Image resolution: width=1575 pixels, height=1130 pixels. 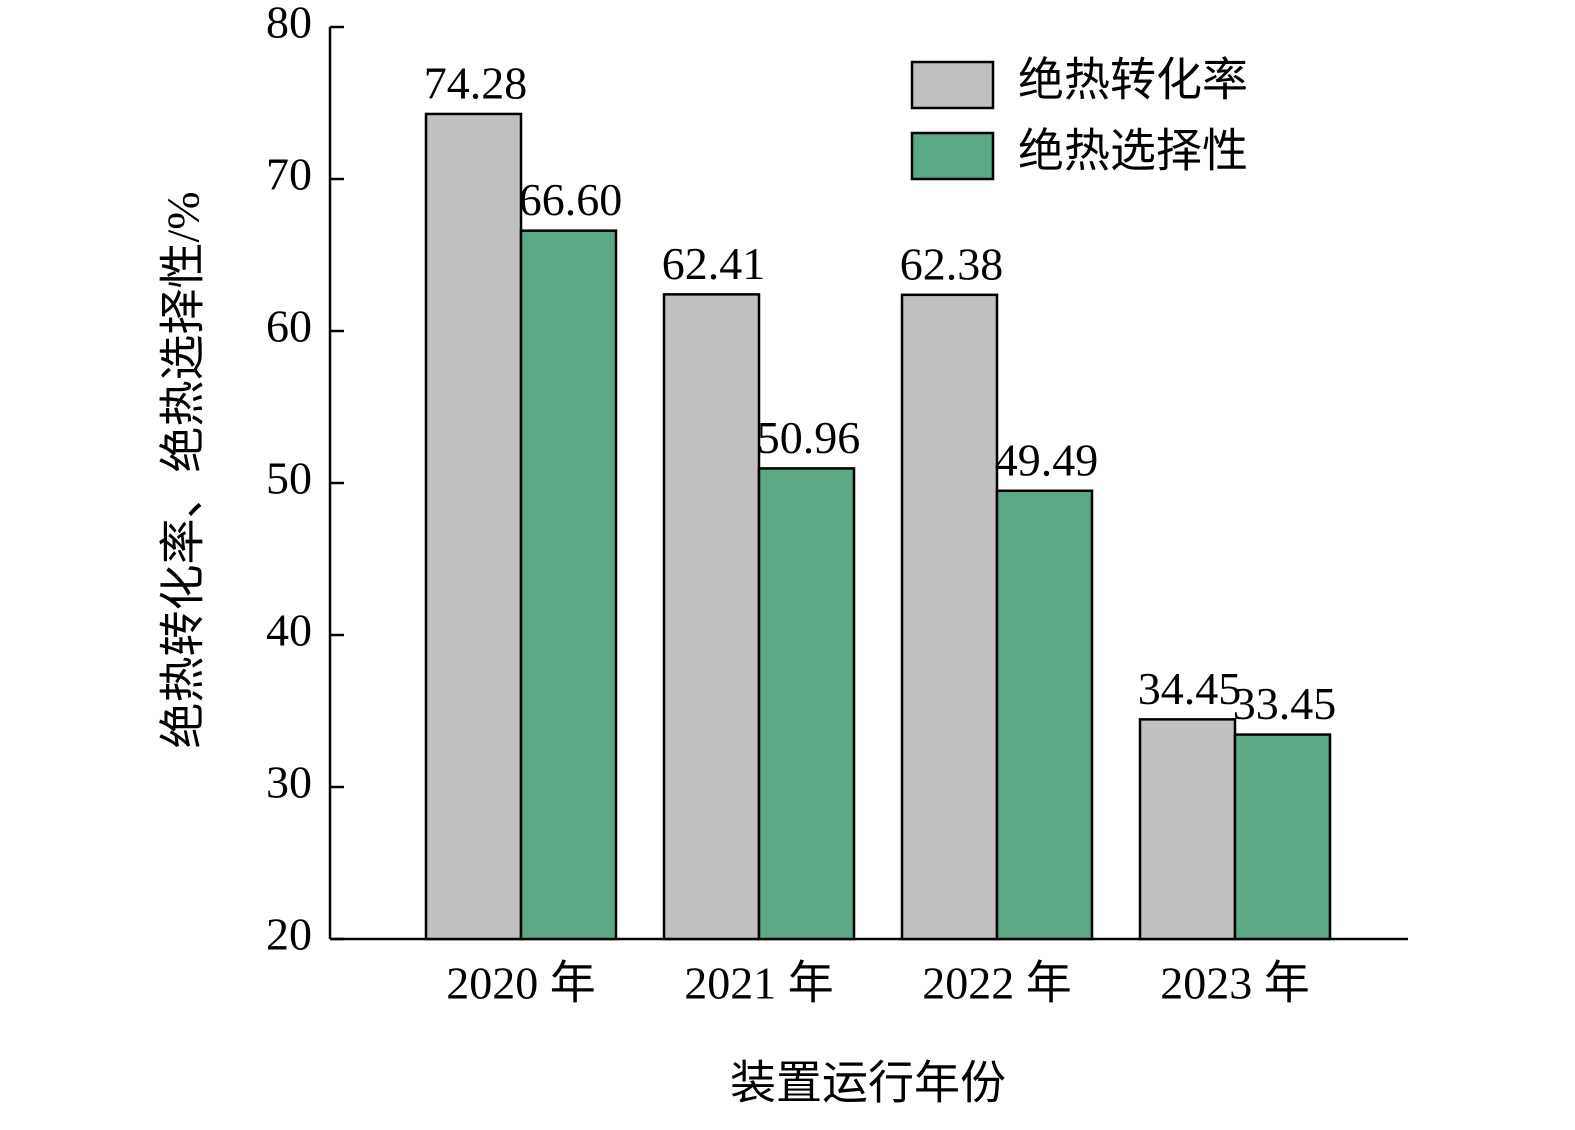 I want to click on value-label: 74.28, so click(x=476, y=83).